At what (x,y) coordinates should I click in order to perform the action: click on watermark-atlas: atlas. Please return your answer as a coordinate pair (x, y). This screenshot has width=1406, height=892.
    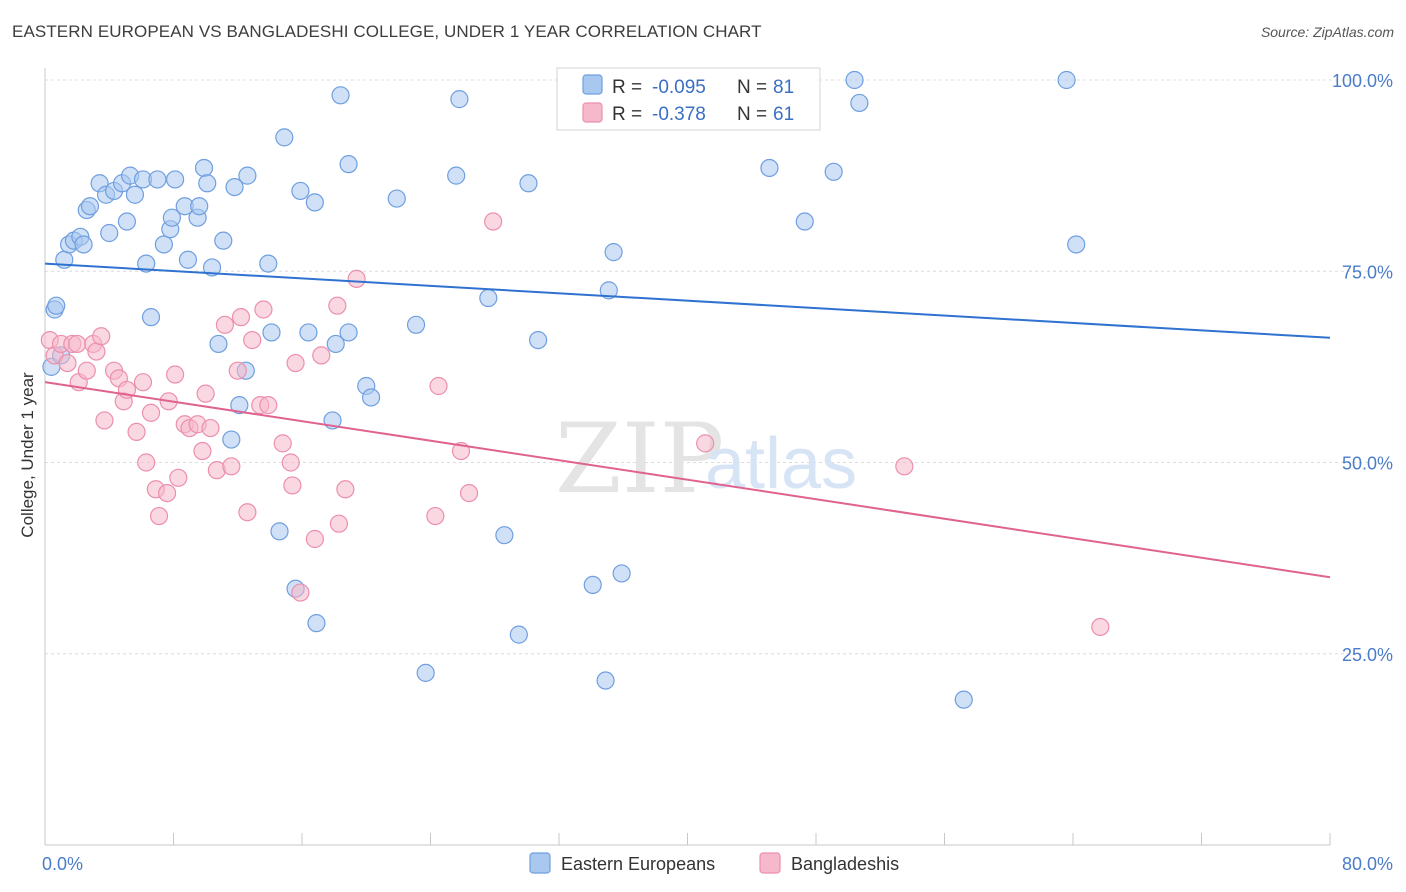
    Looking at the image, I should click on (781, 464).